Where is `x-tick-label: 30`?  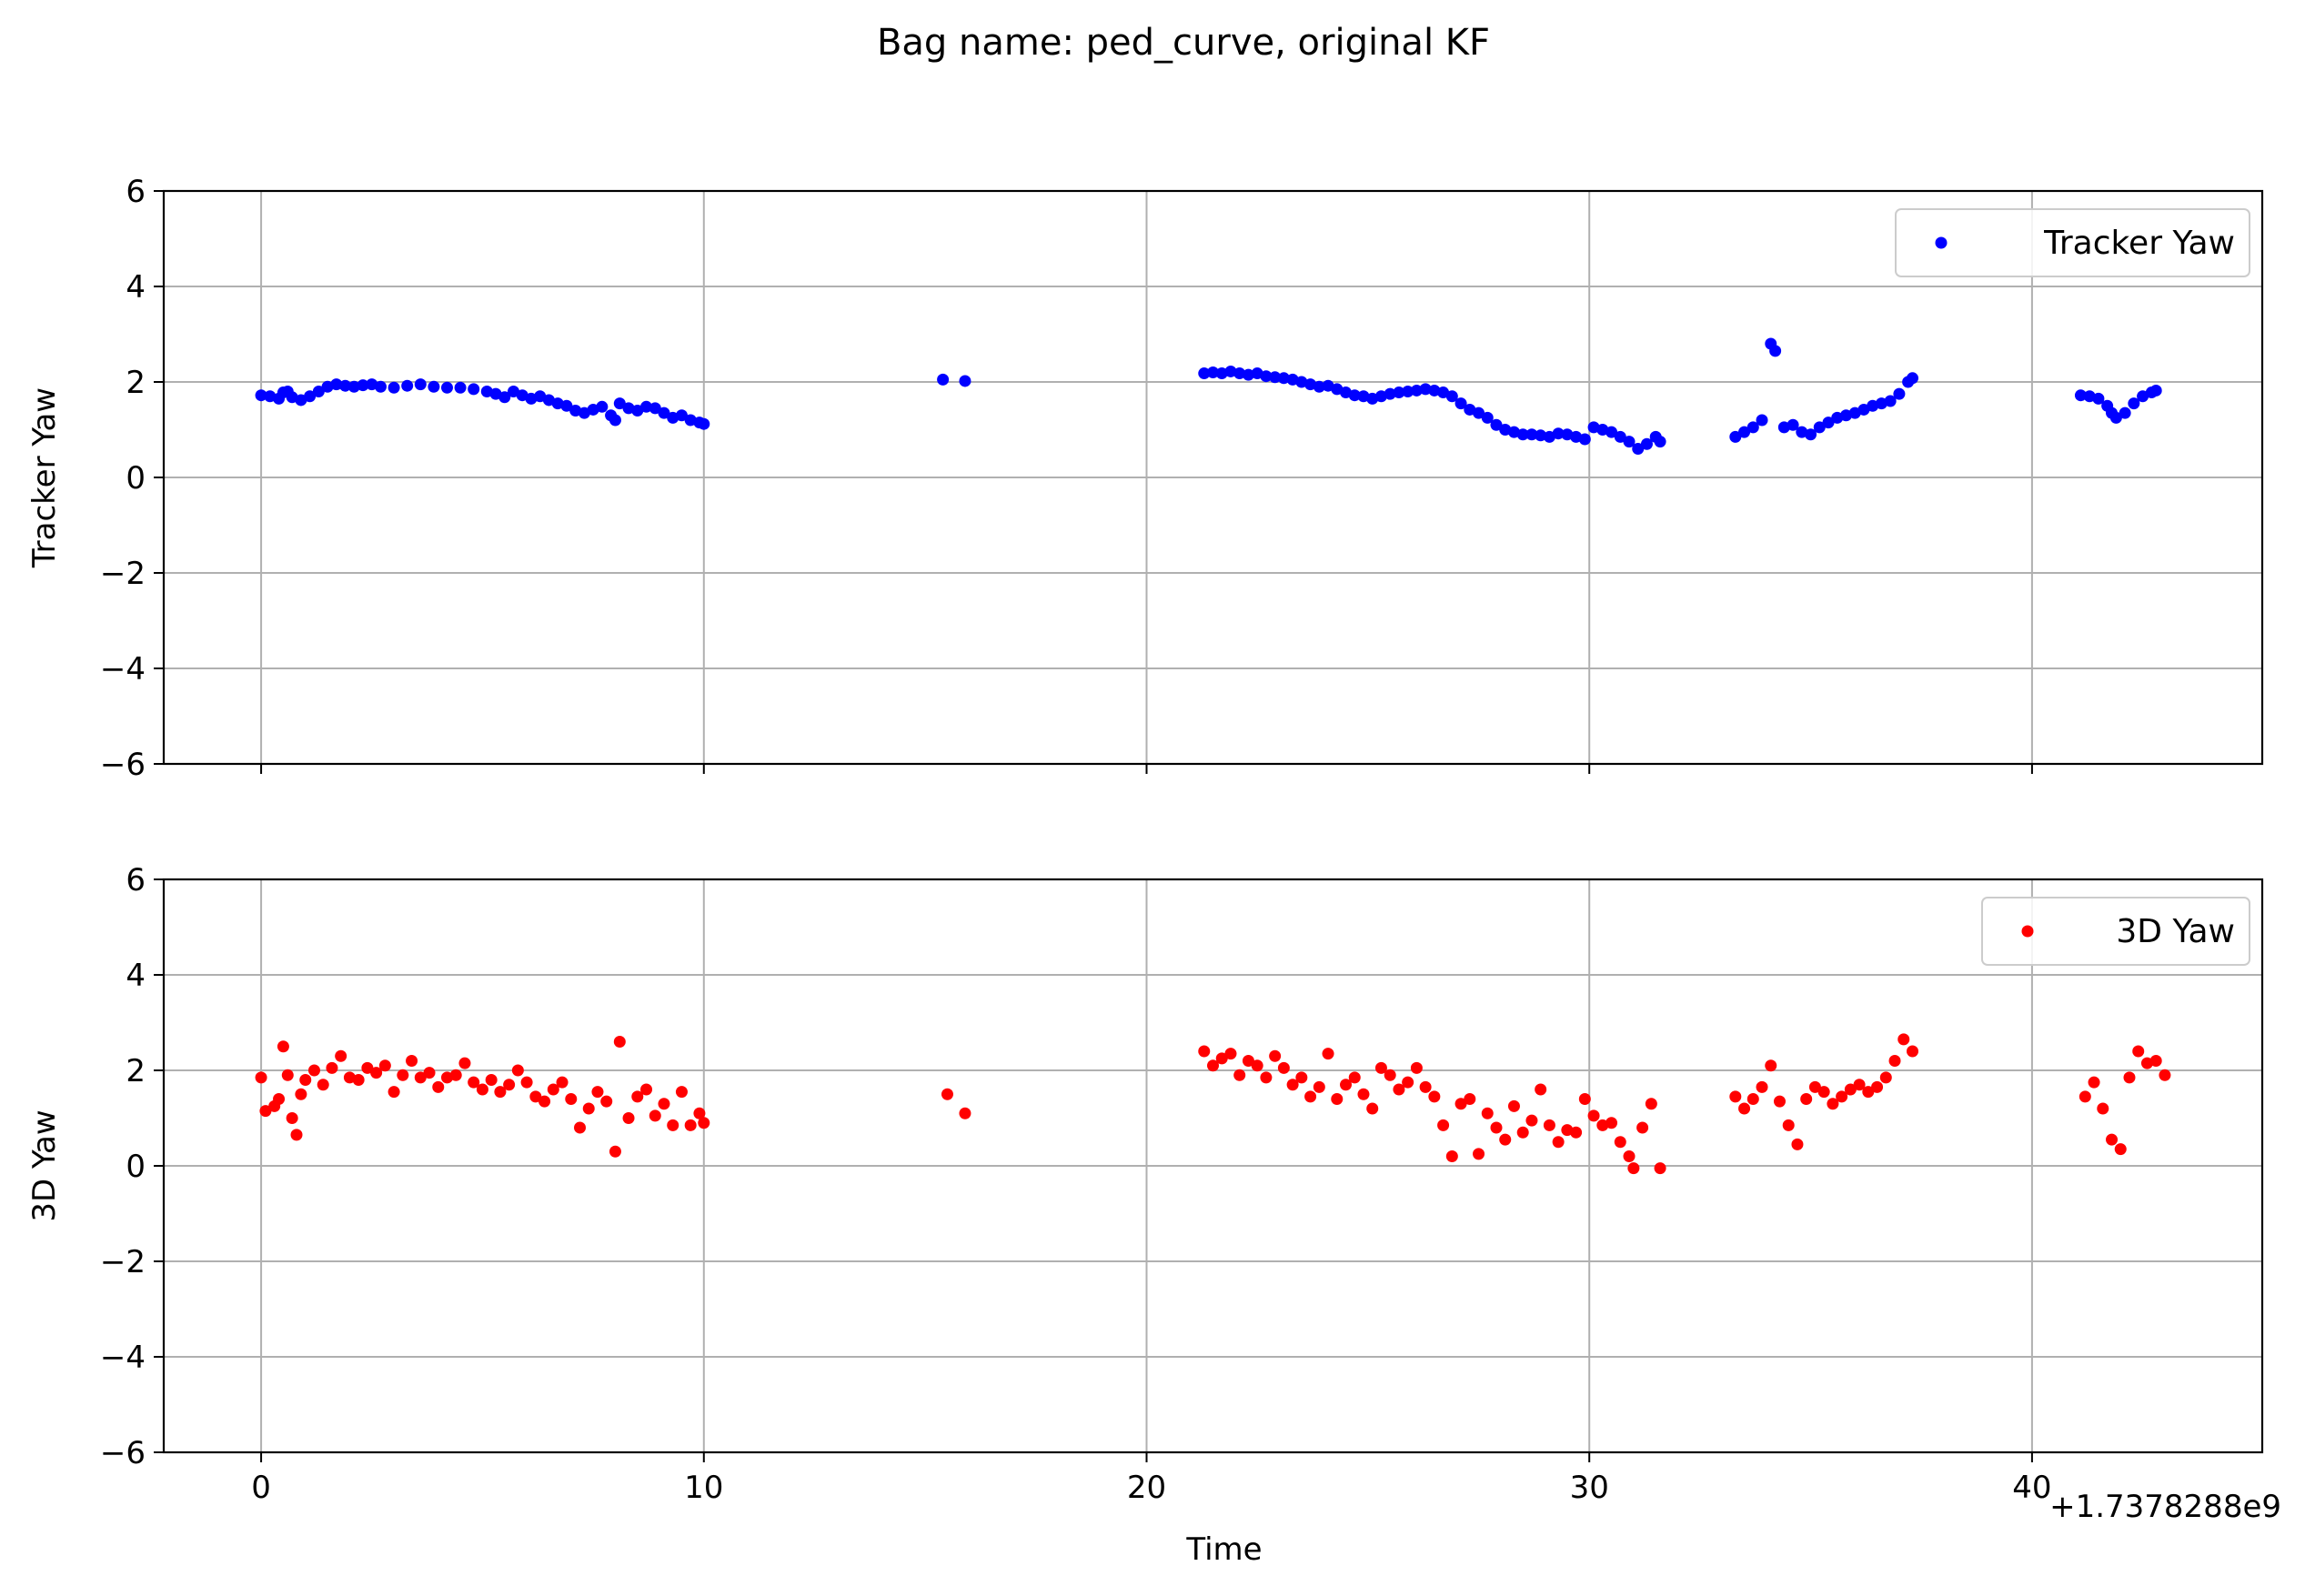 x-tick-label: 30 is located at coordinates (1589, 1488).